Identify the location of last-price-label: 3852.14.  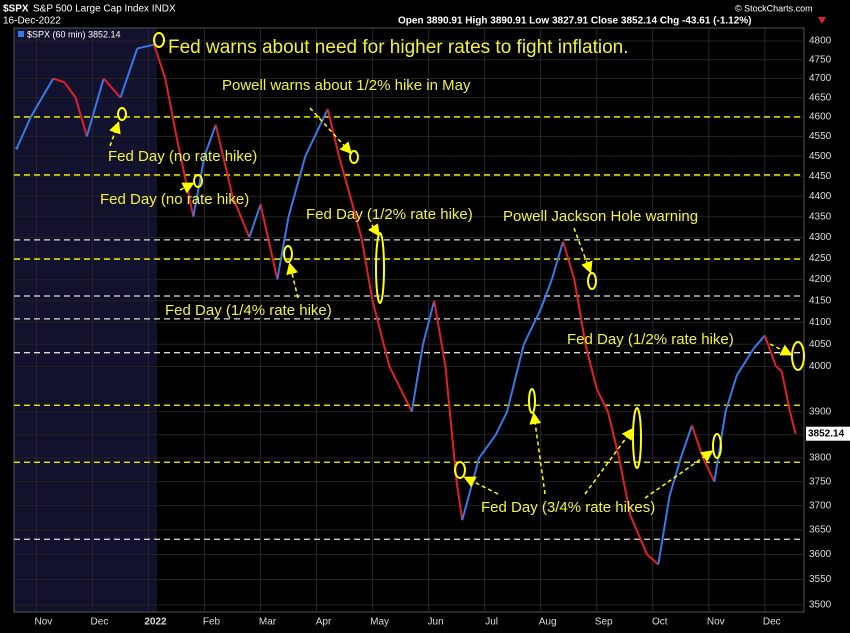
(826, 433).